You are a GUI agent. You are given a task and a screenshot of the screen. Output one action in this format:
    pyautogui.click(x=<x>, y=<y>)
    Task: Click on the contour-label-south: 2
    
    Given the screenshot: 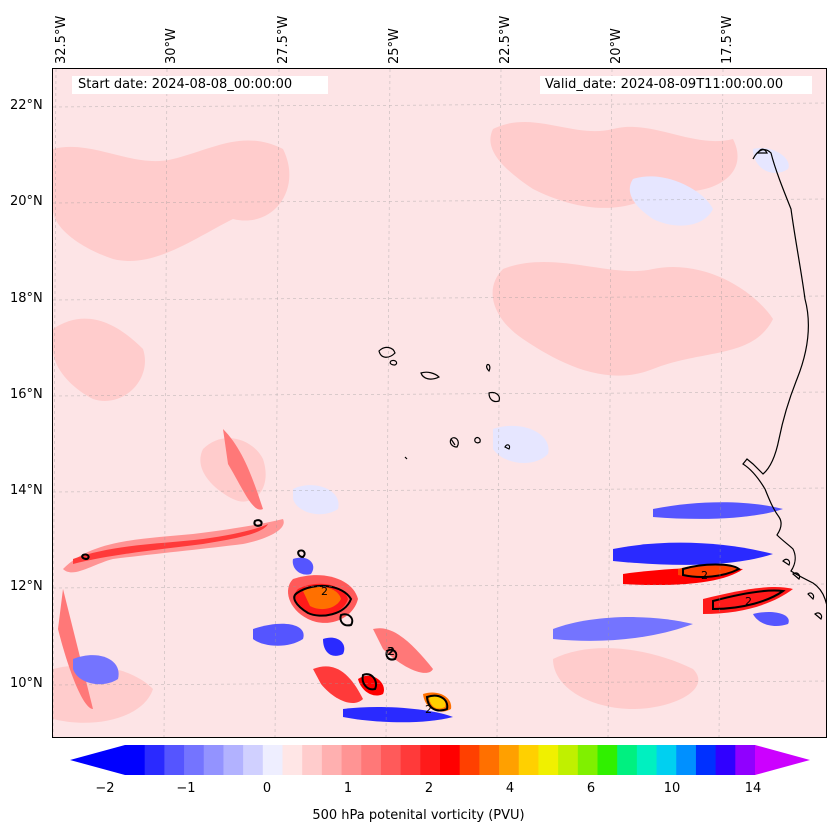 What is the action you would take?
    pyautogui.click(x=391, y=651)
    